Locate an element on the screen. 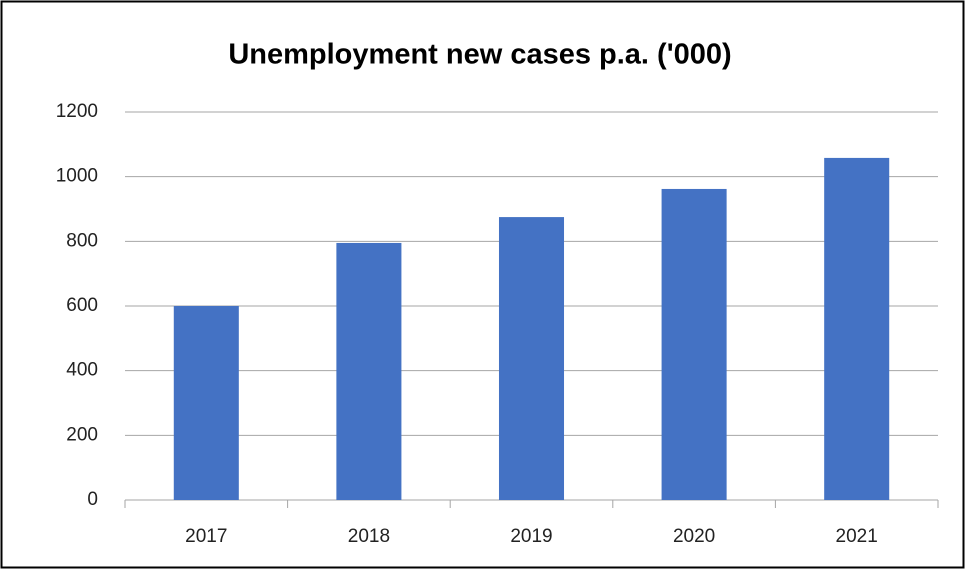 This screenshot has width=965, height=569. y-tick-label: 1200 is located at coordinates (77, 111).